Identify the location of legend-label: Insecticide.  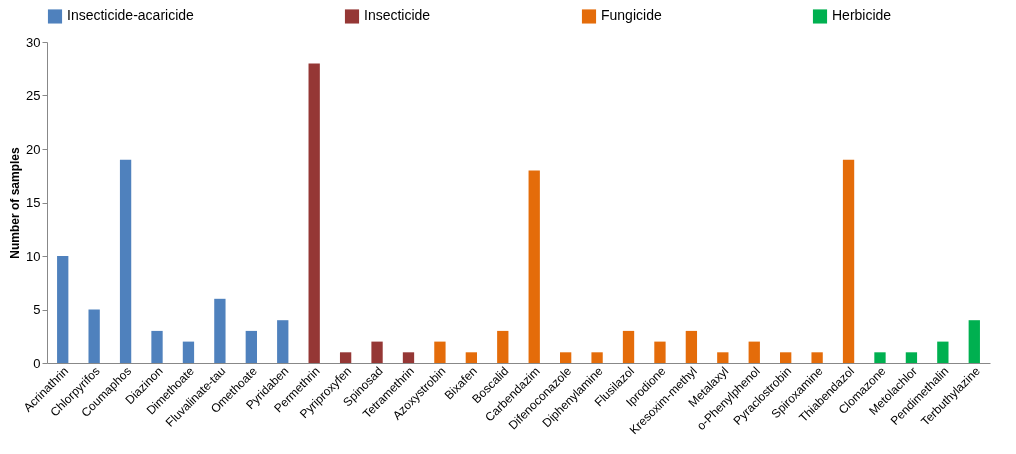
(397, 15).